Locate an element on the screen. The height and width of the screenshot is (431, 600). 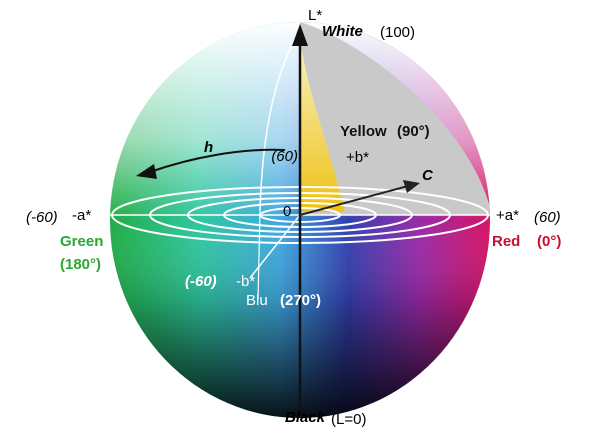
blue-angle: (270°) is located at coordinates (300, 300).